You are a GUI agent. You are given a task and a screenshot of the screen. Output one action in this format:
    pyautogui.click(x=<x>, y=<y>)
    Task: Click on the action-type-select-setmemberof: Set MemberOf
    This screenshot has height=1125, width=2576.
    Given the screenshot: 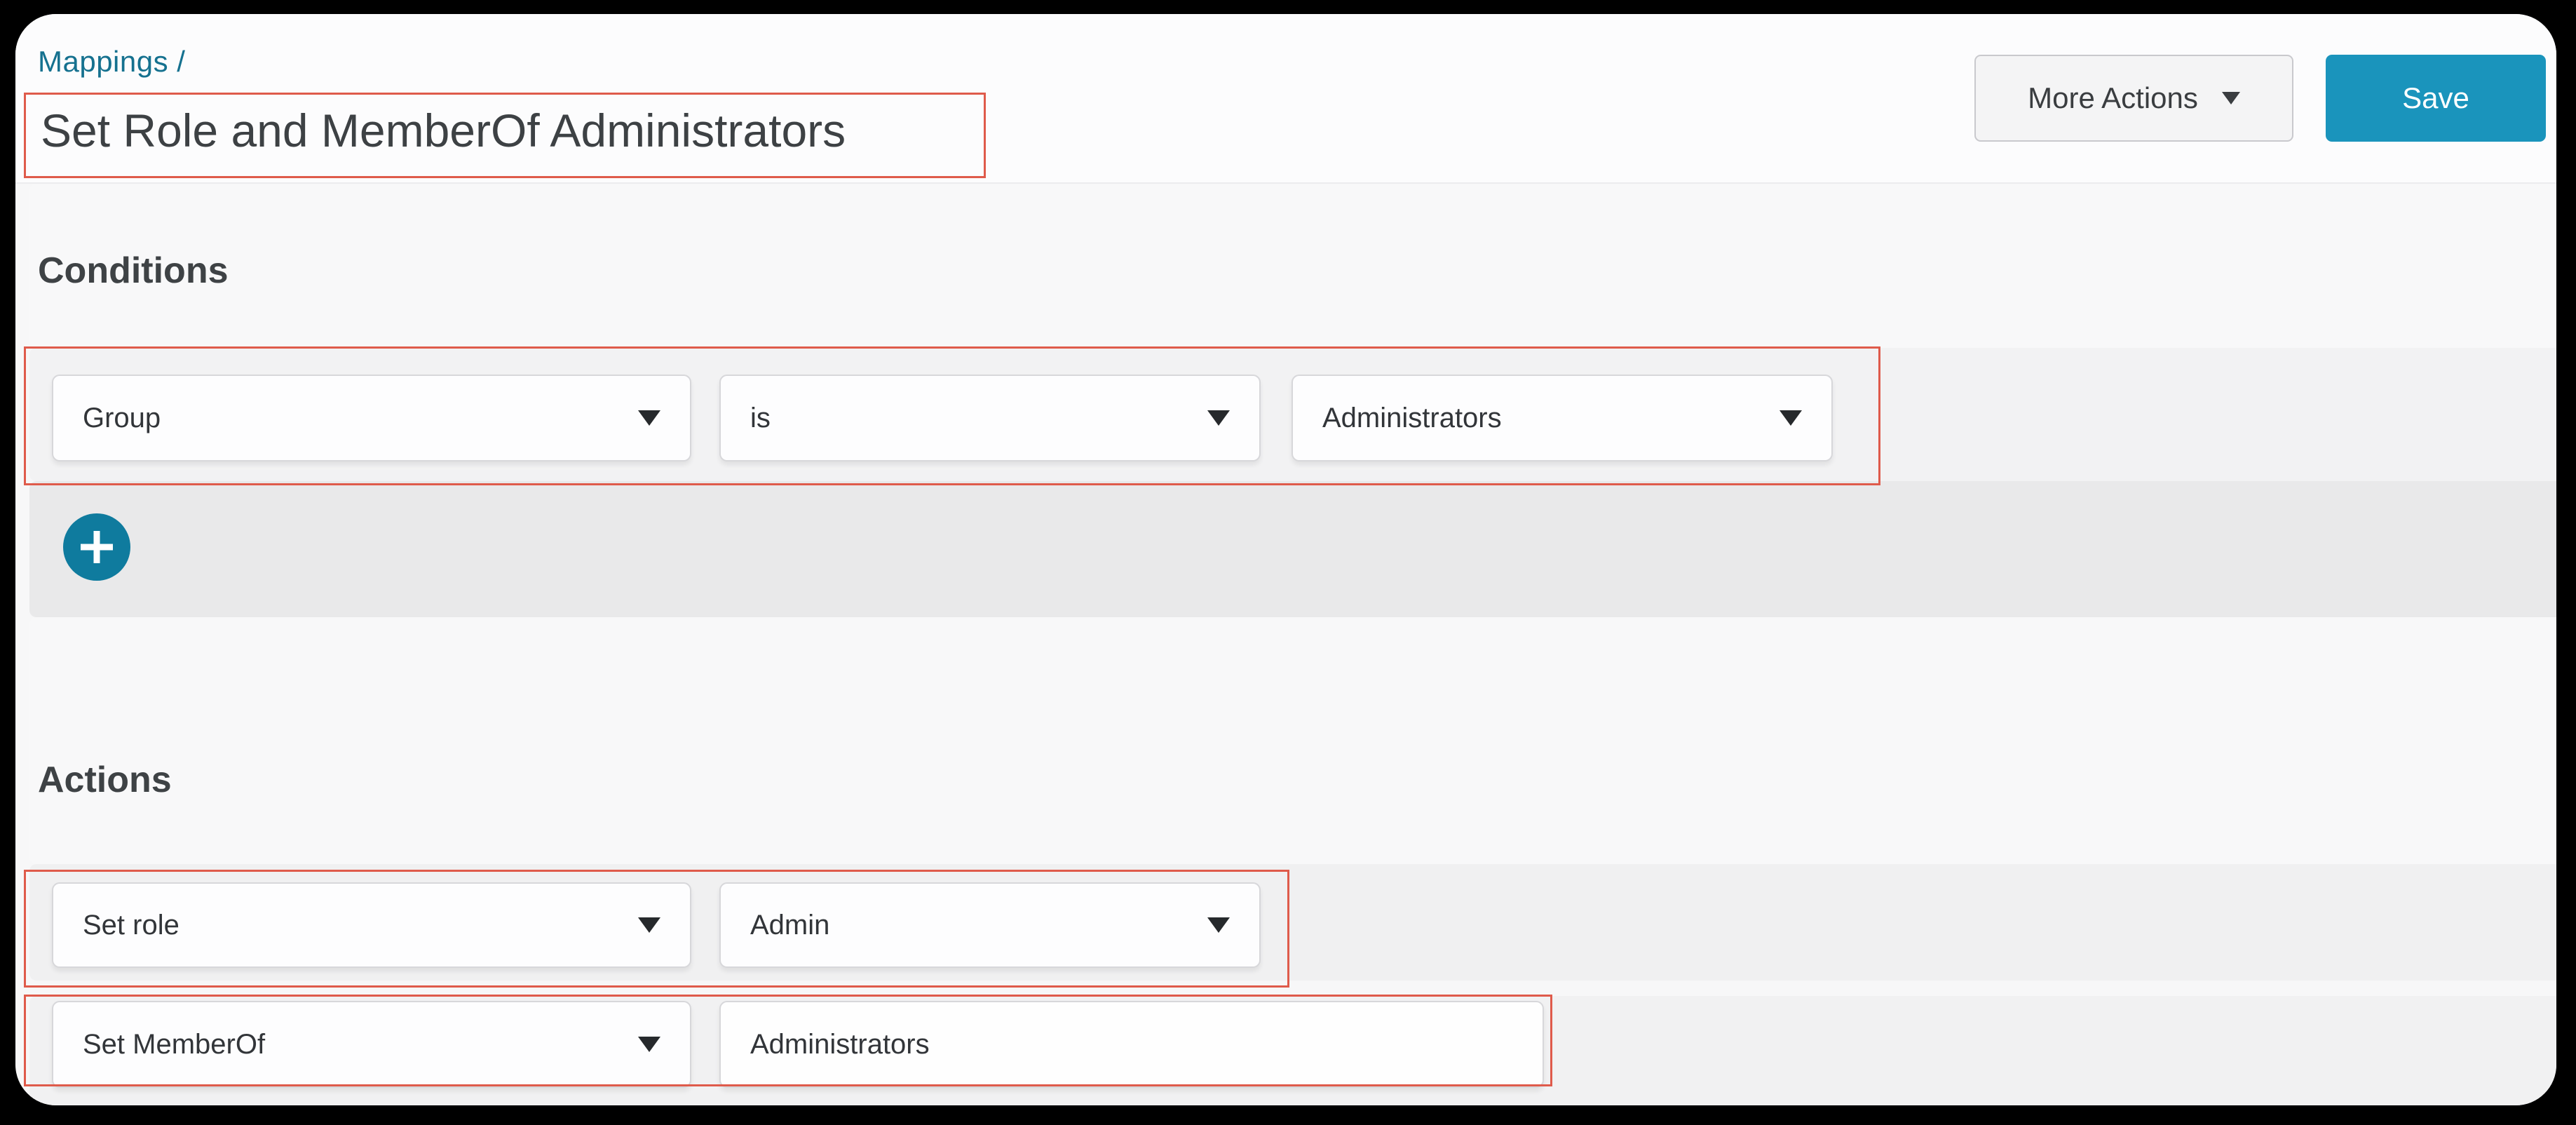 What is the action you would take?
    pyautogui.click(x=372, y=1044)
    